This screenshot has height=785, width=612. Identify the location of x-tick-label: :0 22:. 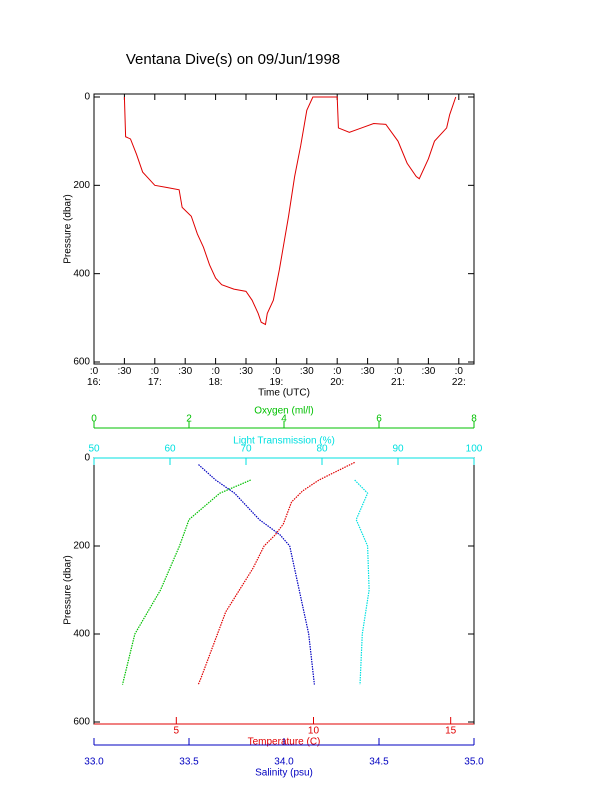
(458, 377).